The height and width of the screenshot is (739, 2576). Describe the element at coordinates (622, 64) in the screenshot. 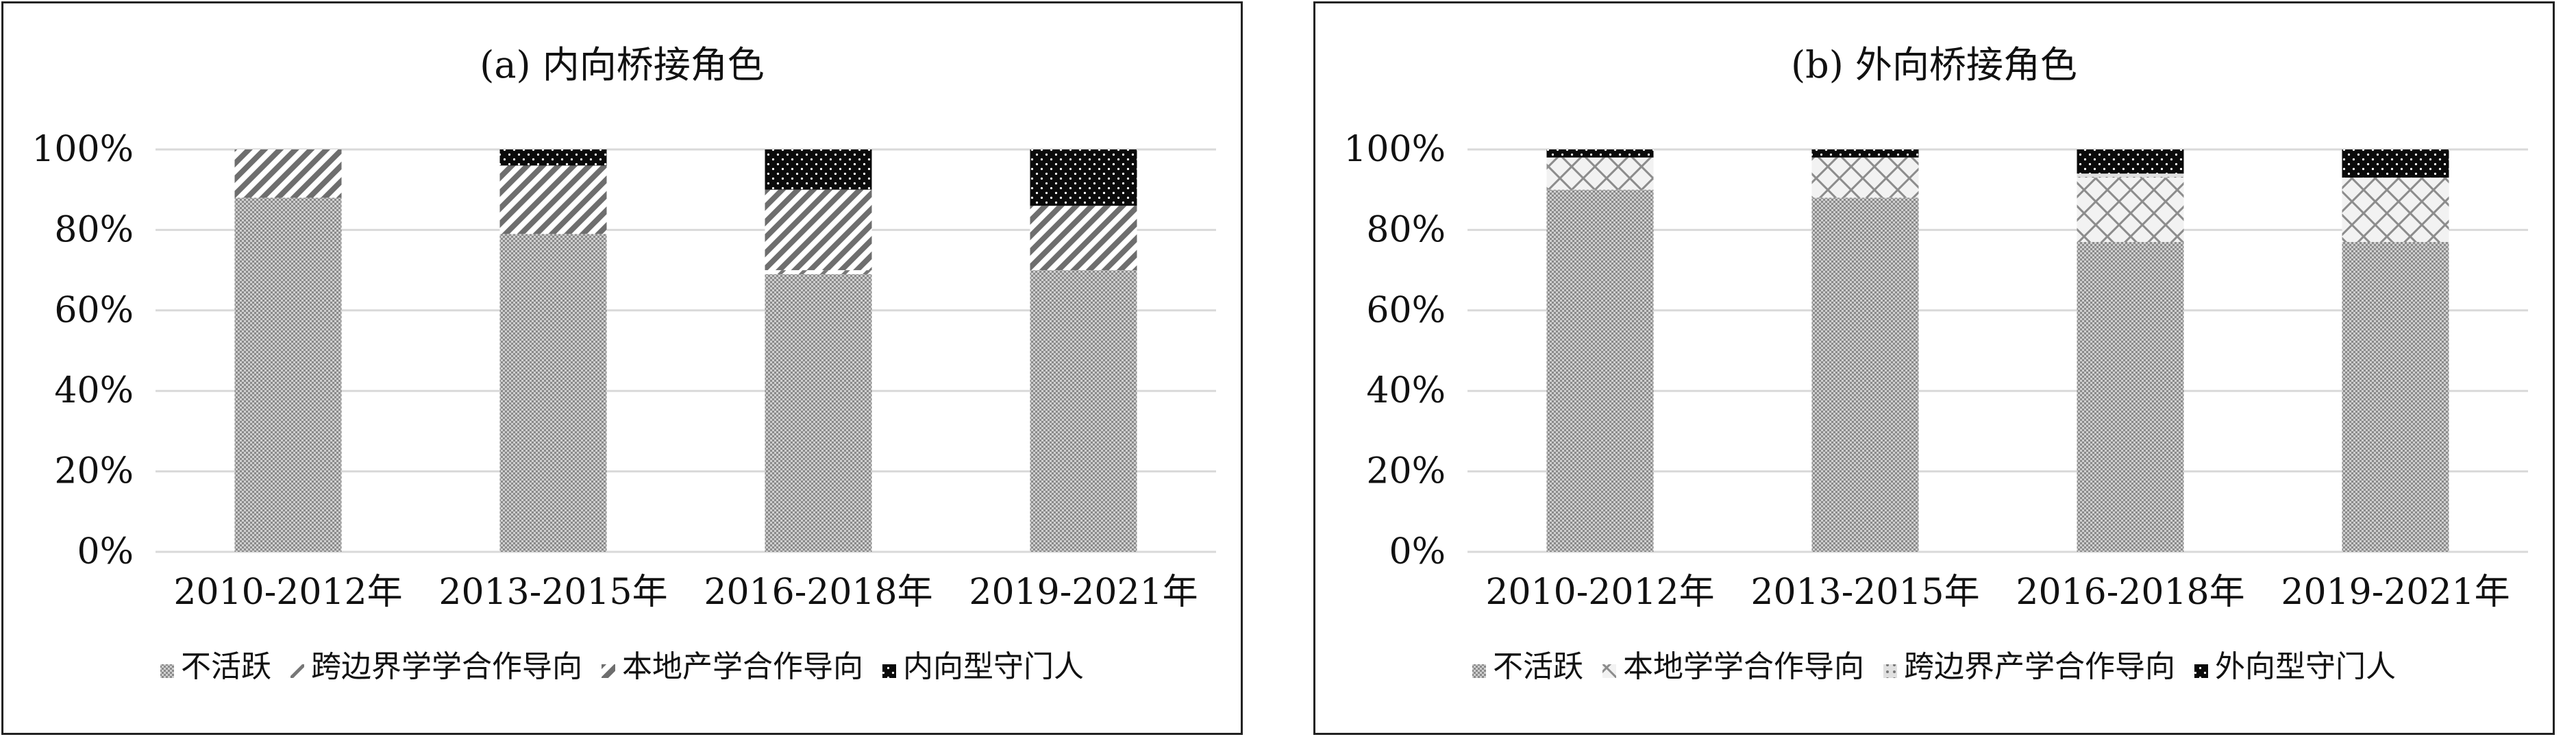

I see `chart-title: (a) 内向桥接角色` at that location.